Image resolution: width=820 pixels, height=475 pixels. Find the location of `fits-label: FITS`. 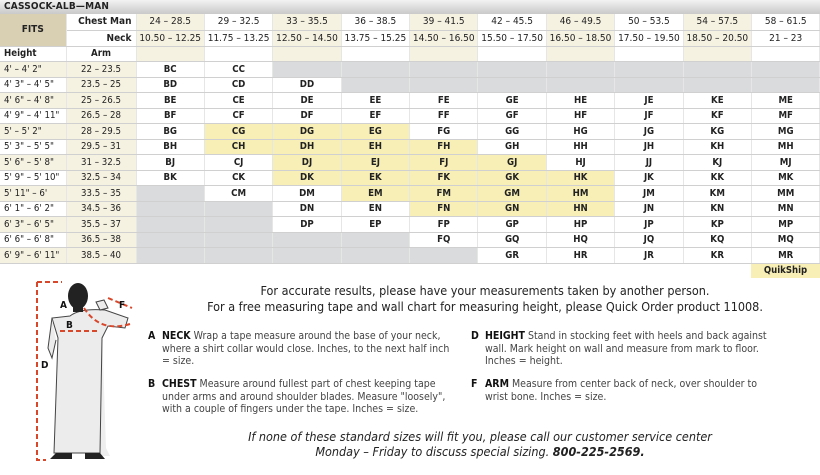

fits-label: FITS is located at coordinates (33, 30).